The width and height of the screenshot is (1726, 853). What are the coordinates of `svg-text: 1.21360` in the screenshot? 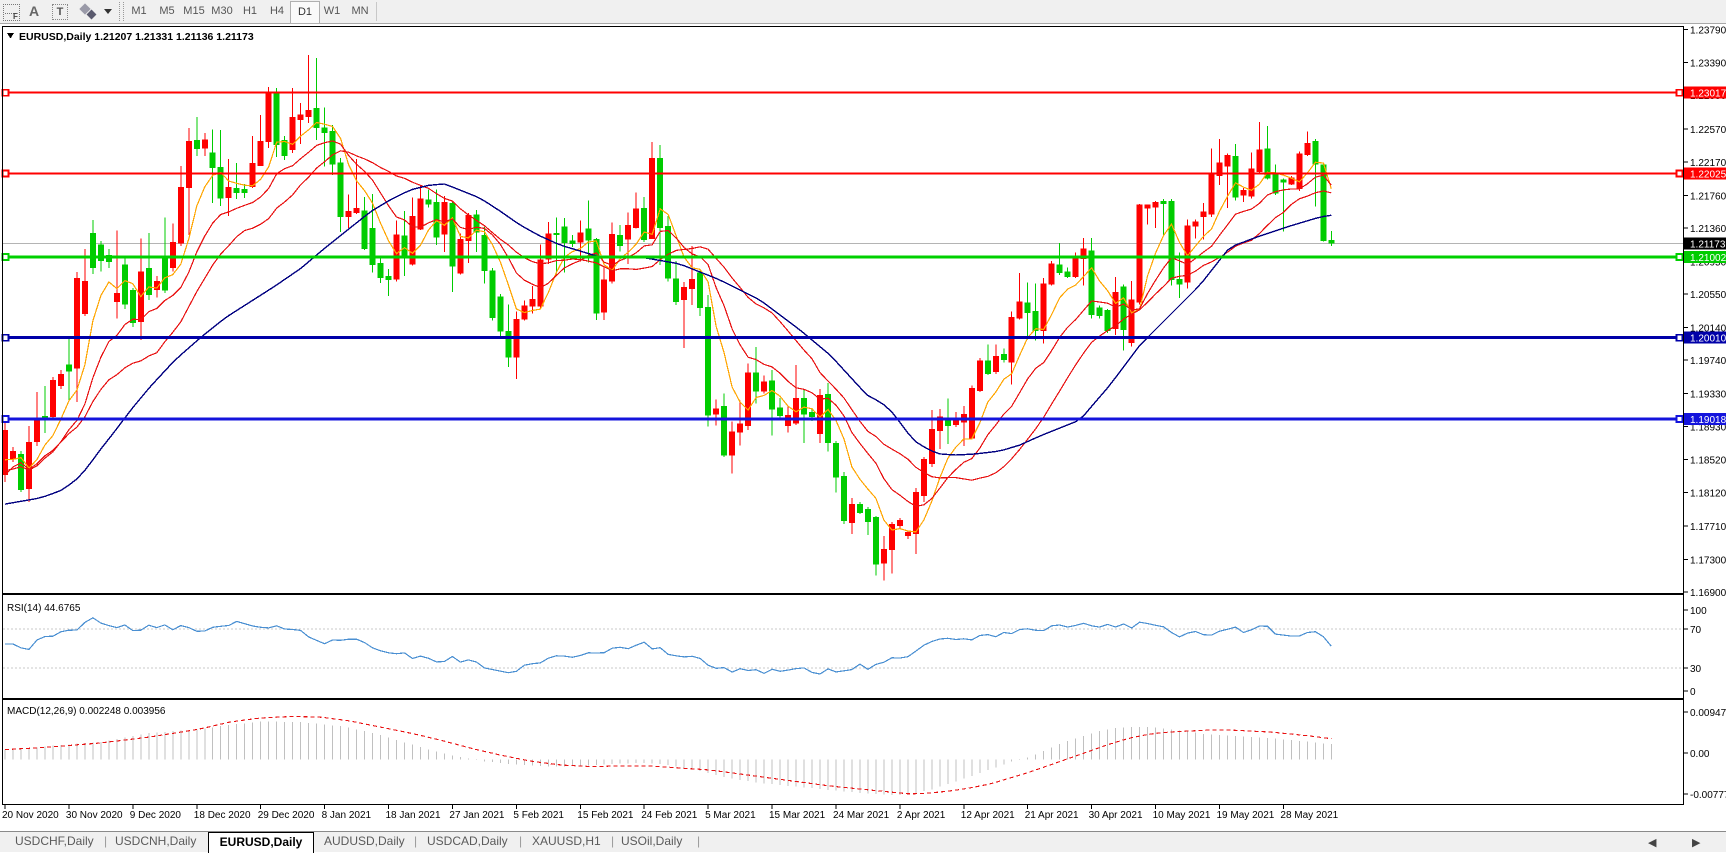 It's located at (1708, 229).